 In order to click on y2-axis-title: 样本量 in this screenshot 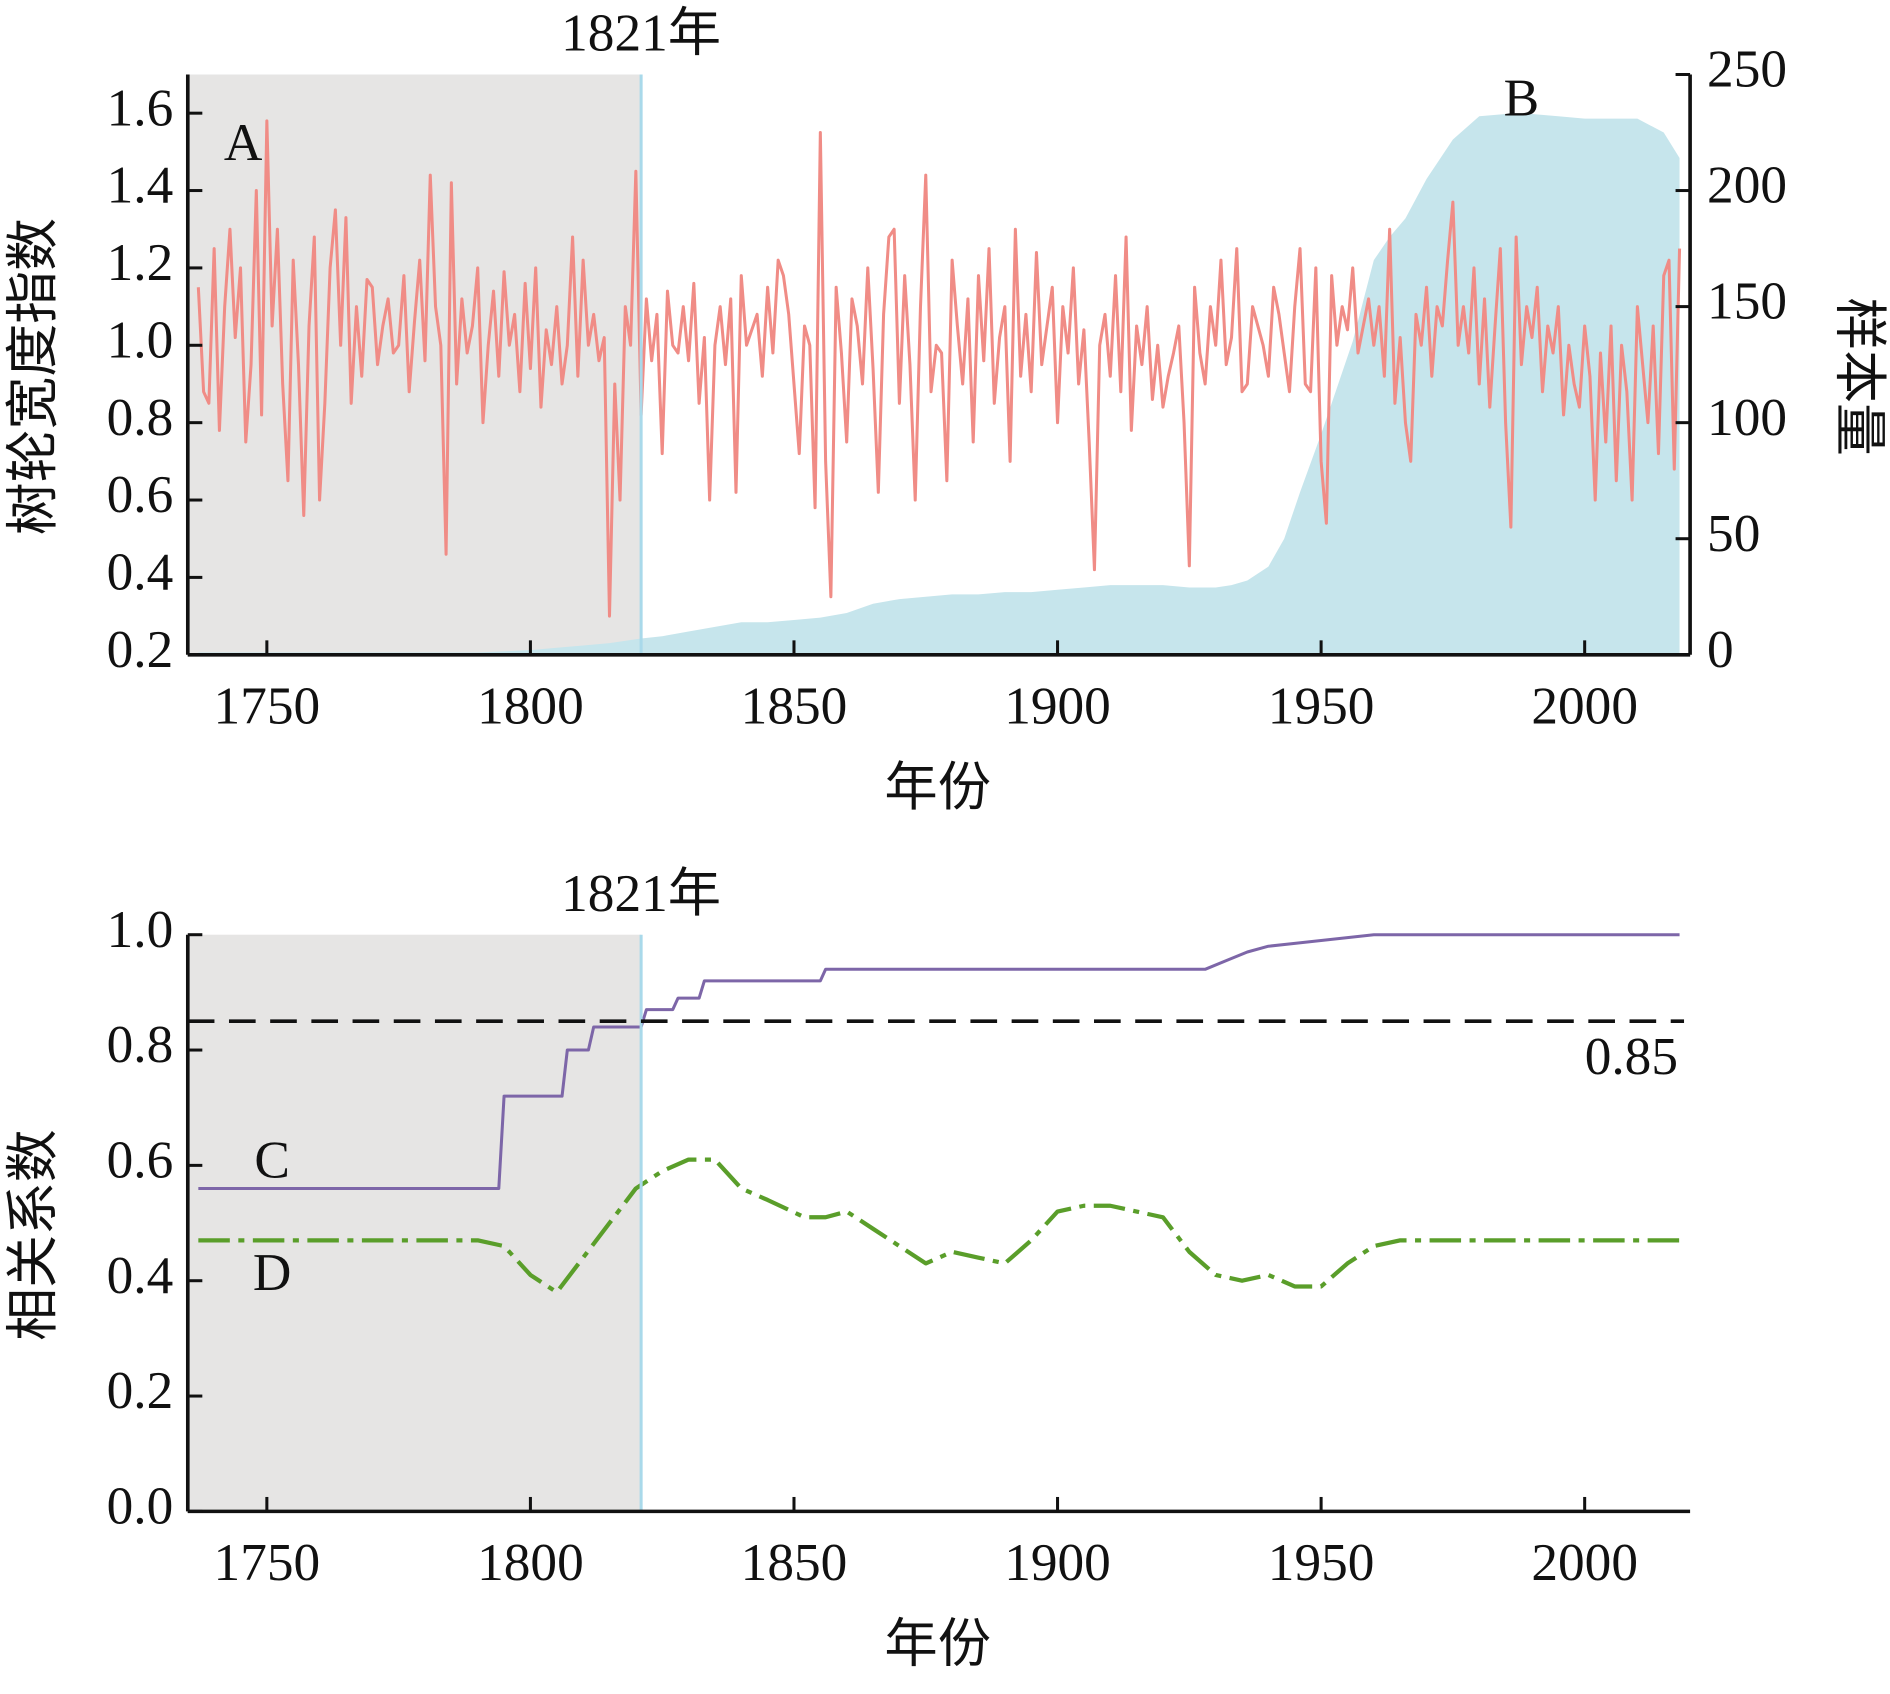, I will do `click(1858, 376)`.